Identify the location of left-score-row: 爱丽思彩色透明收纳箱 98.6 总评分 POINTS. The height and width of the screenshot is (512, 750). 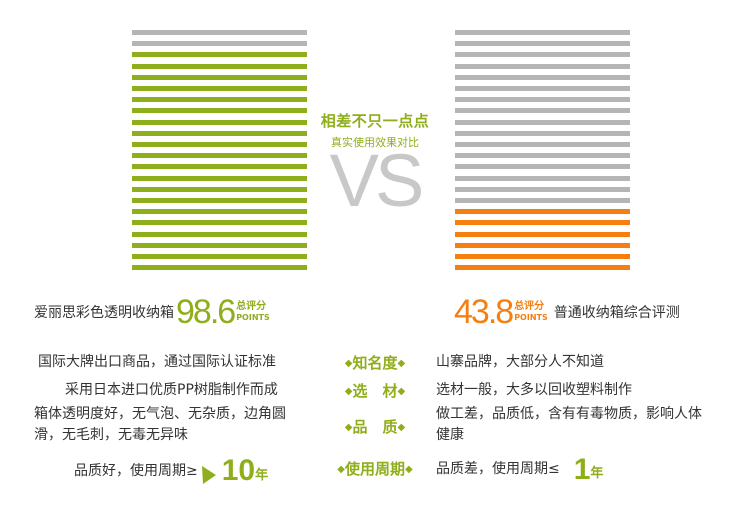
(155, 312).